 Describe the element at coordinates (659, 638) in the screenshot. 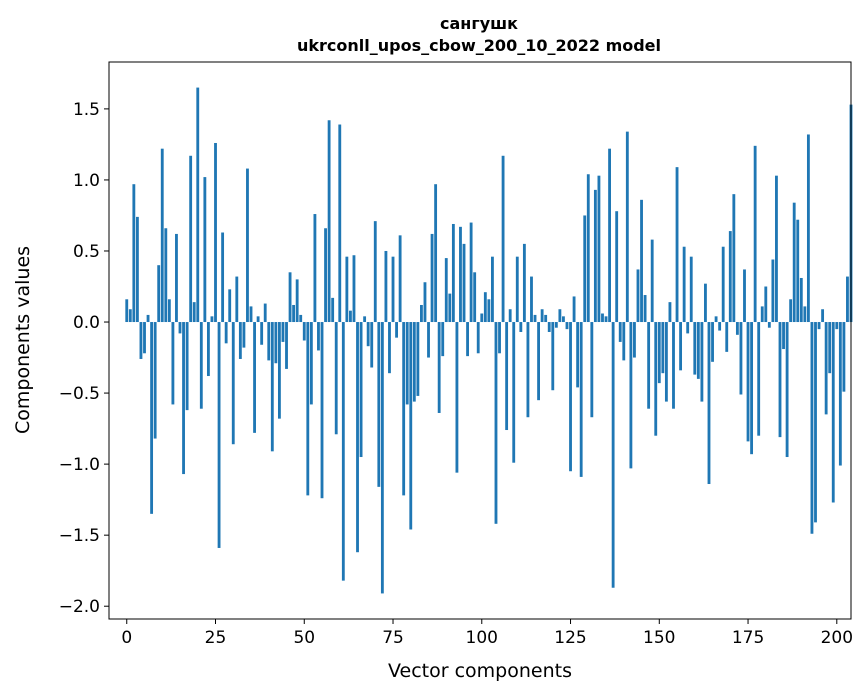

I see `x-tick-label: 150` at that location.